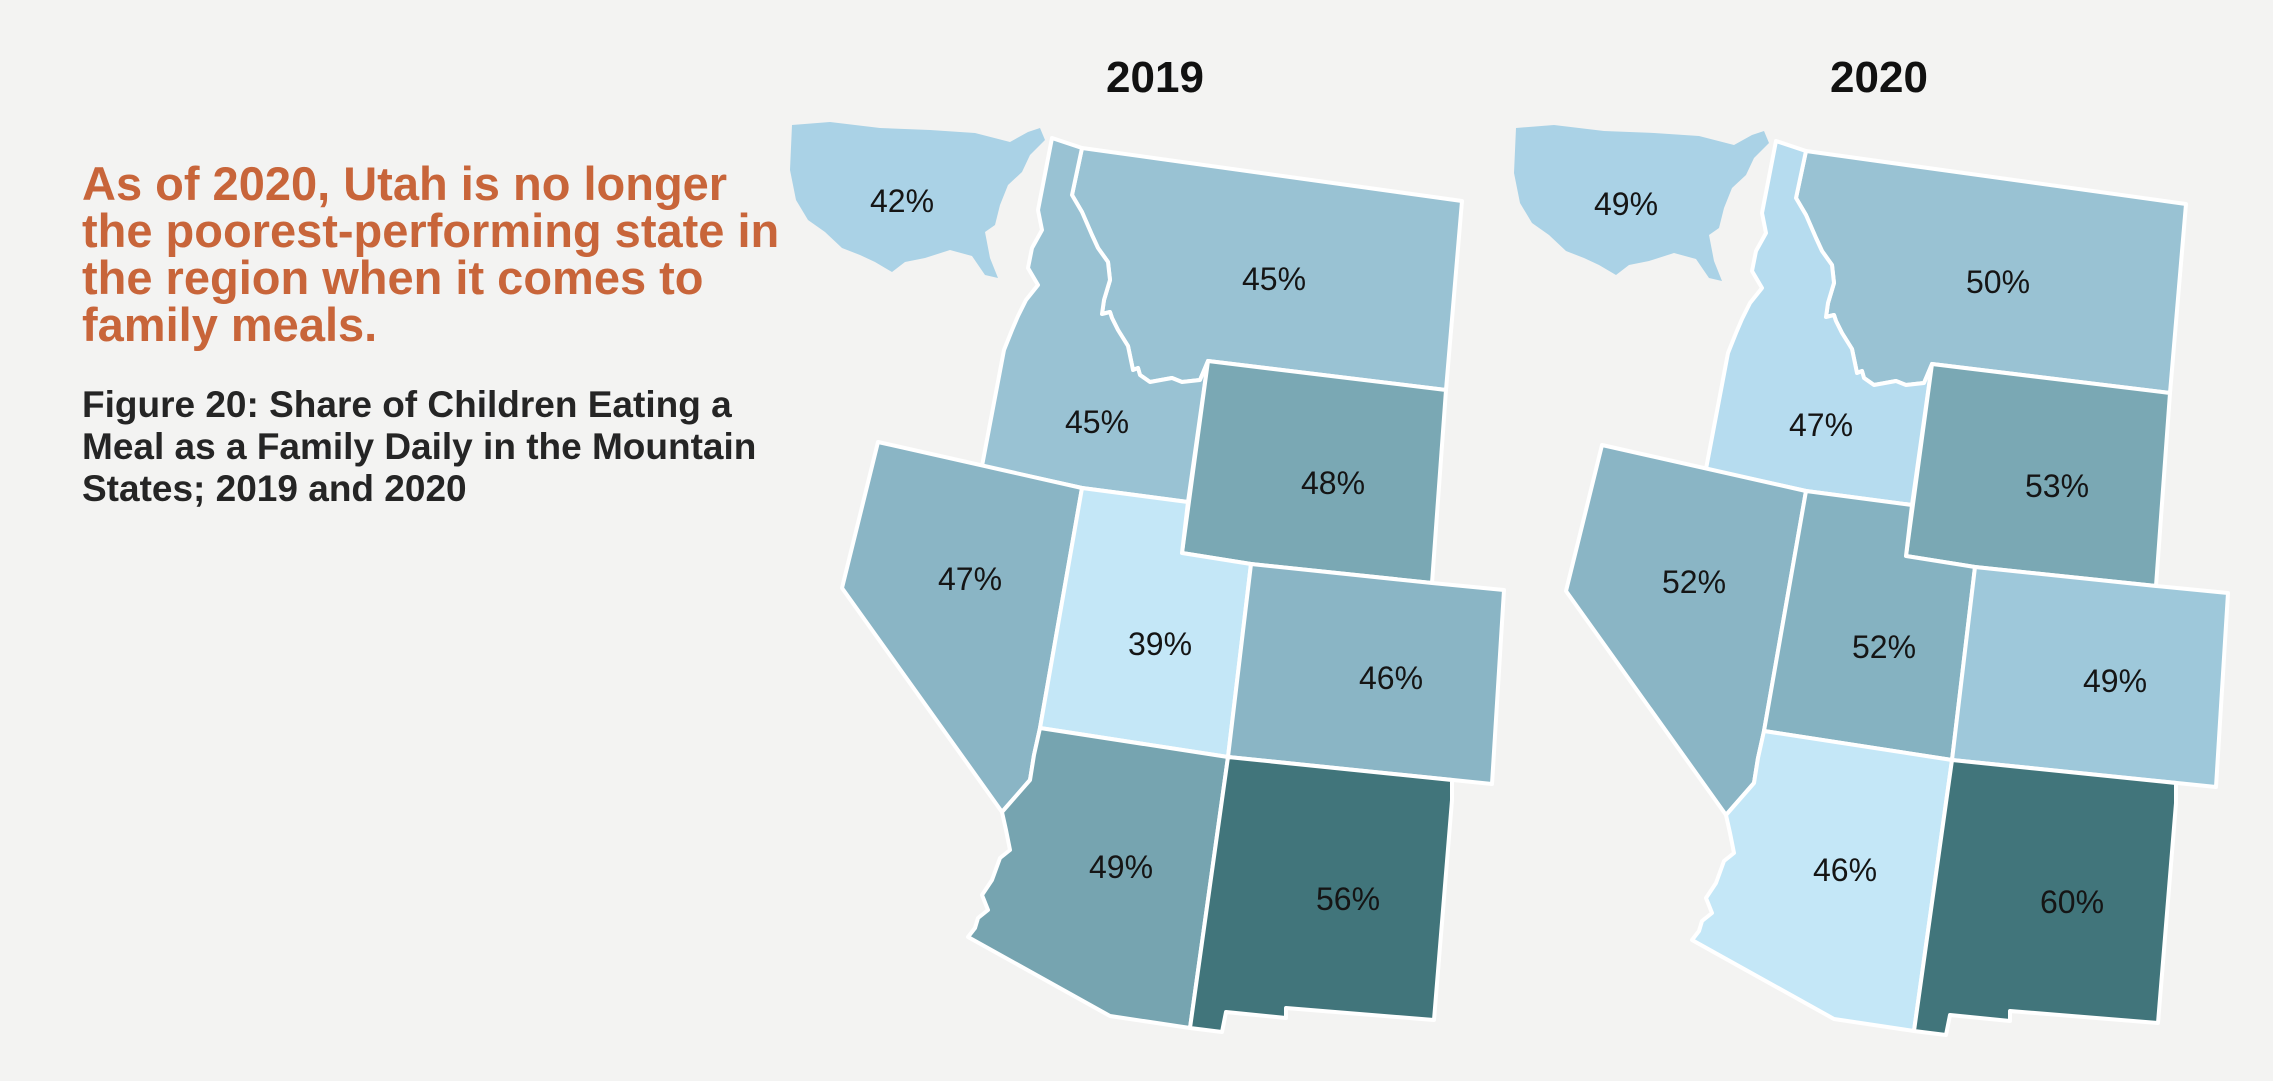 This screenshot has height=1081, width=2273. What do you see at coordinates (1348, 899) in the screenshot?
I see `value-label-new-mexico-2019: 56%` at bounding box center [1348, 899].